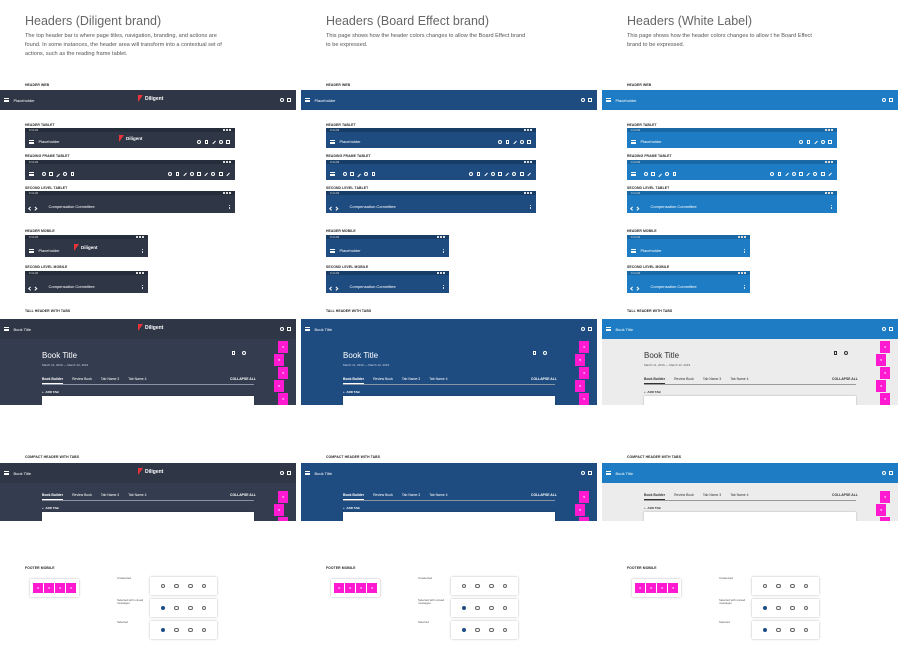  What do you see at coordinates (808, 142) in the screenshot?
I see `phone-icon` at bounding box center [808, 142].